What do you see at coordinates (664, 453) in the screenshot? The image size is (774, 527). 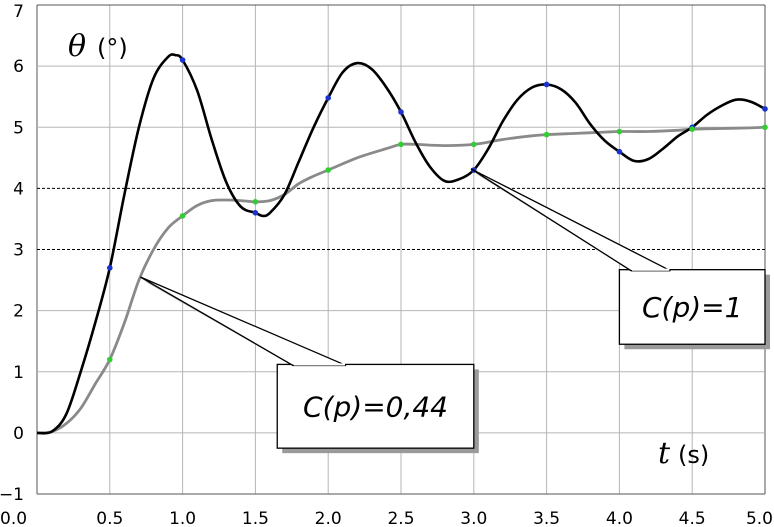 I see `x-axis-label: t` at bounding box center [664, 453].